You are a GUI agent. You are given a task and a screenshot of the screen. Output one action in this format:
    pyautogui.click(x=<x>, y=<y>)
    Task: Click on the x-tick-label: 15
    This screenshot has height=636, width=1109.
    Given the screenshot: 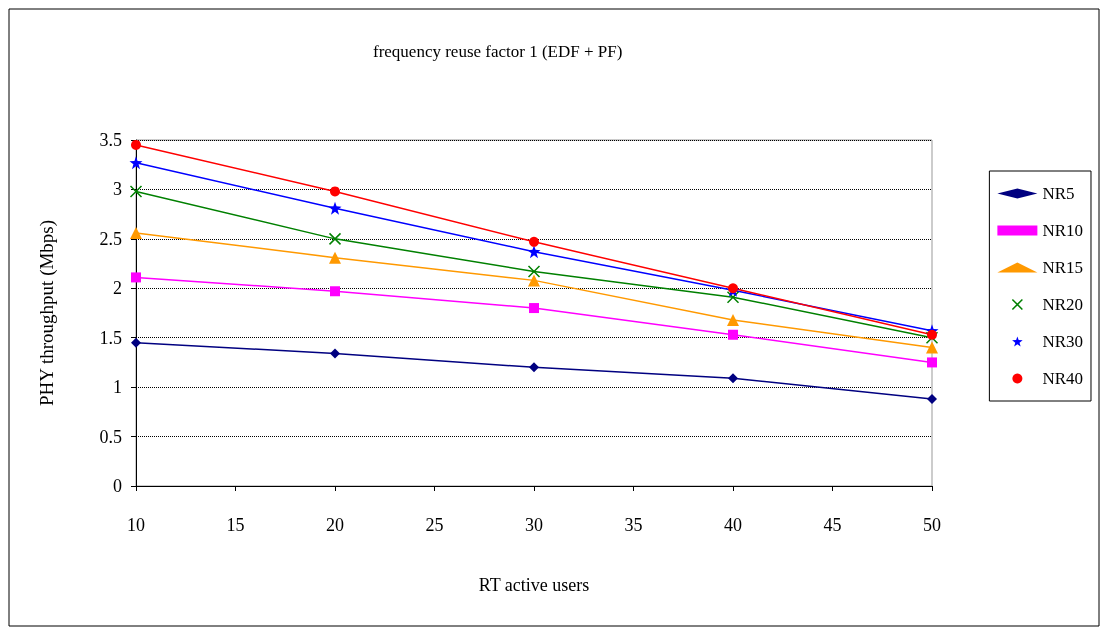 What is the action you would take?
    pyautogui.click(x=235, y=525)
    